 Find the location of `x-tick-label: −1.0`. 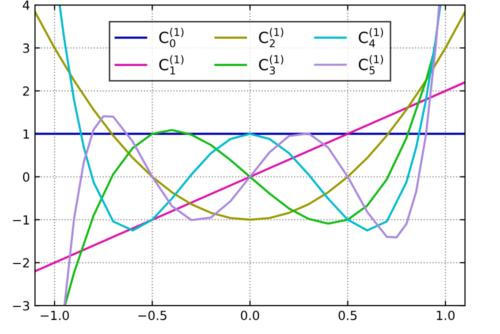

x-tick-label: −1.0 is located at coordinates (54, 315).